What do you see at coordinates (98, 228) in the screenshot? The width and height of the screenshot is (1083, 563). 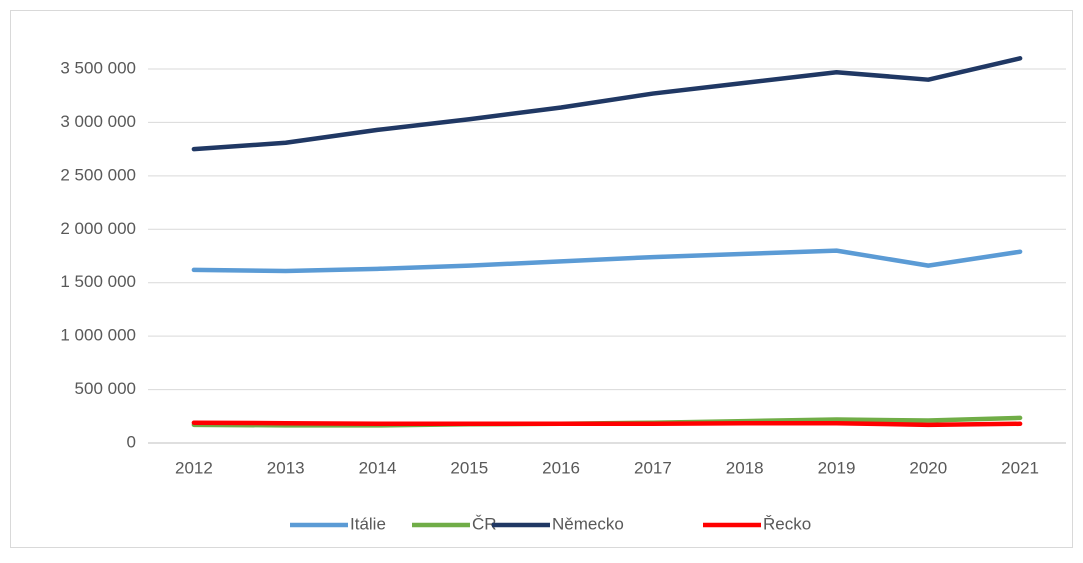 I see `y-tick-label: 2 000 000` at bounding box center [98, 228].